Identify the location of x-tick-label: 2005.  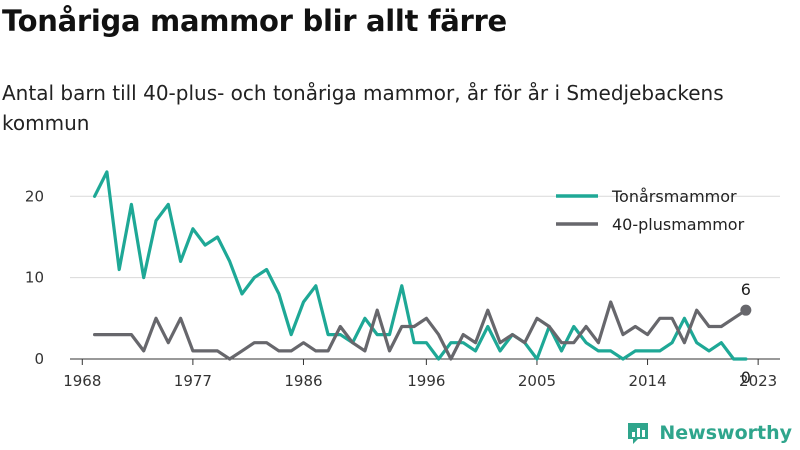
(537, 381).